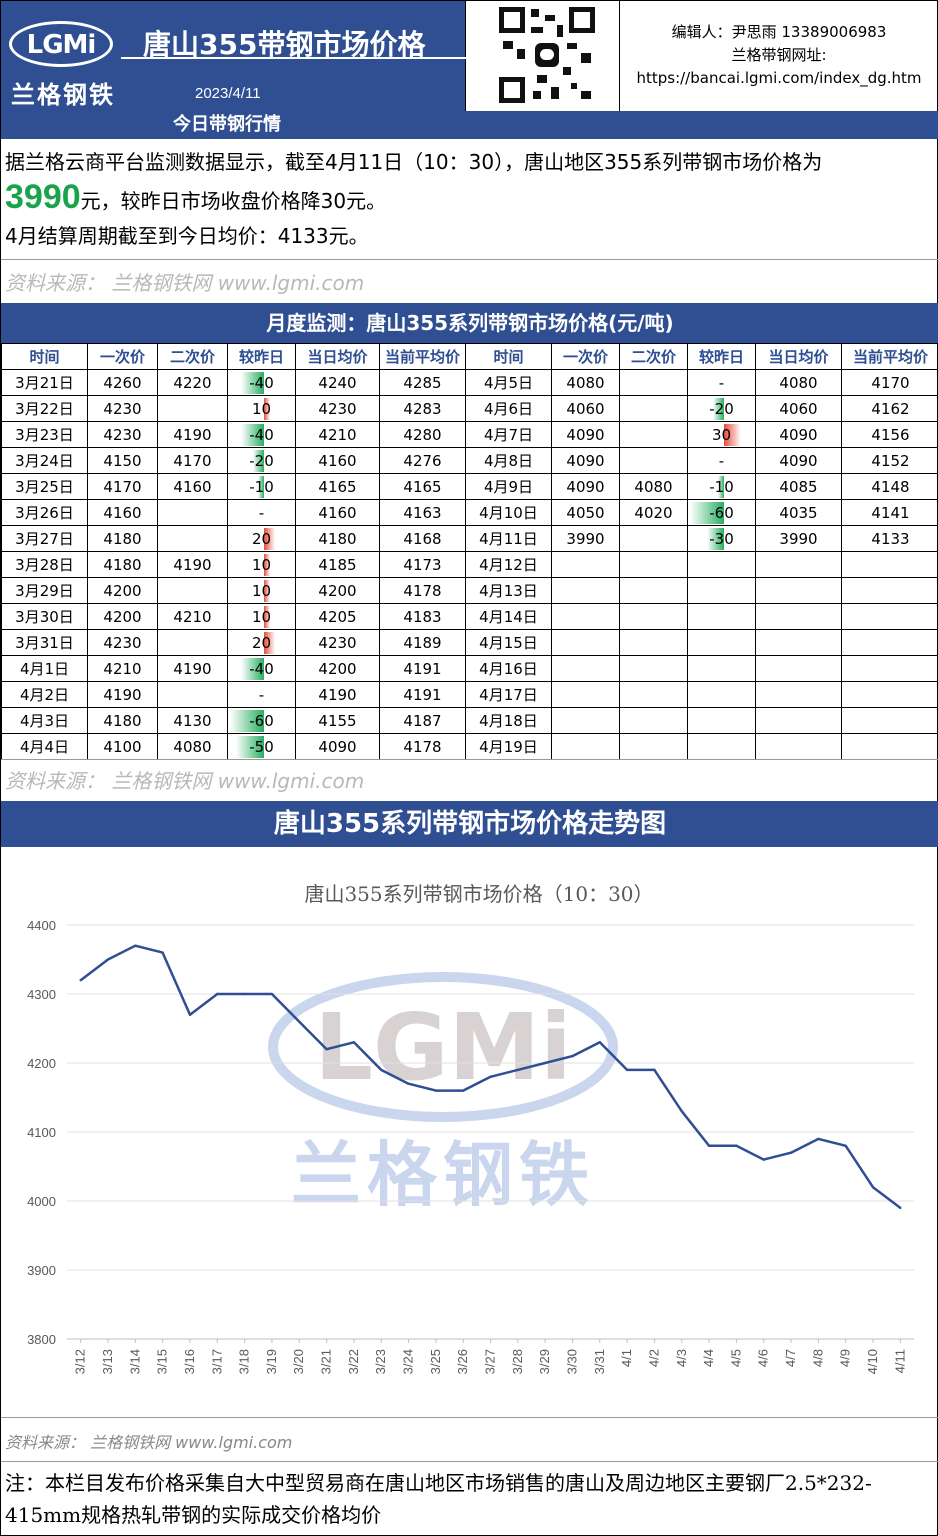  What do you see at coordinates (721, 434) in the screenshot?
I see `change-value: 30` at bounding box center [721, 434].